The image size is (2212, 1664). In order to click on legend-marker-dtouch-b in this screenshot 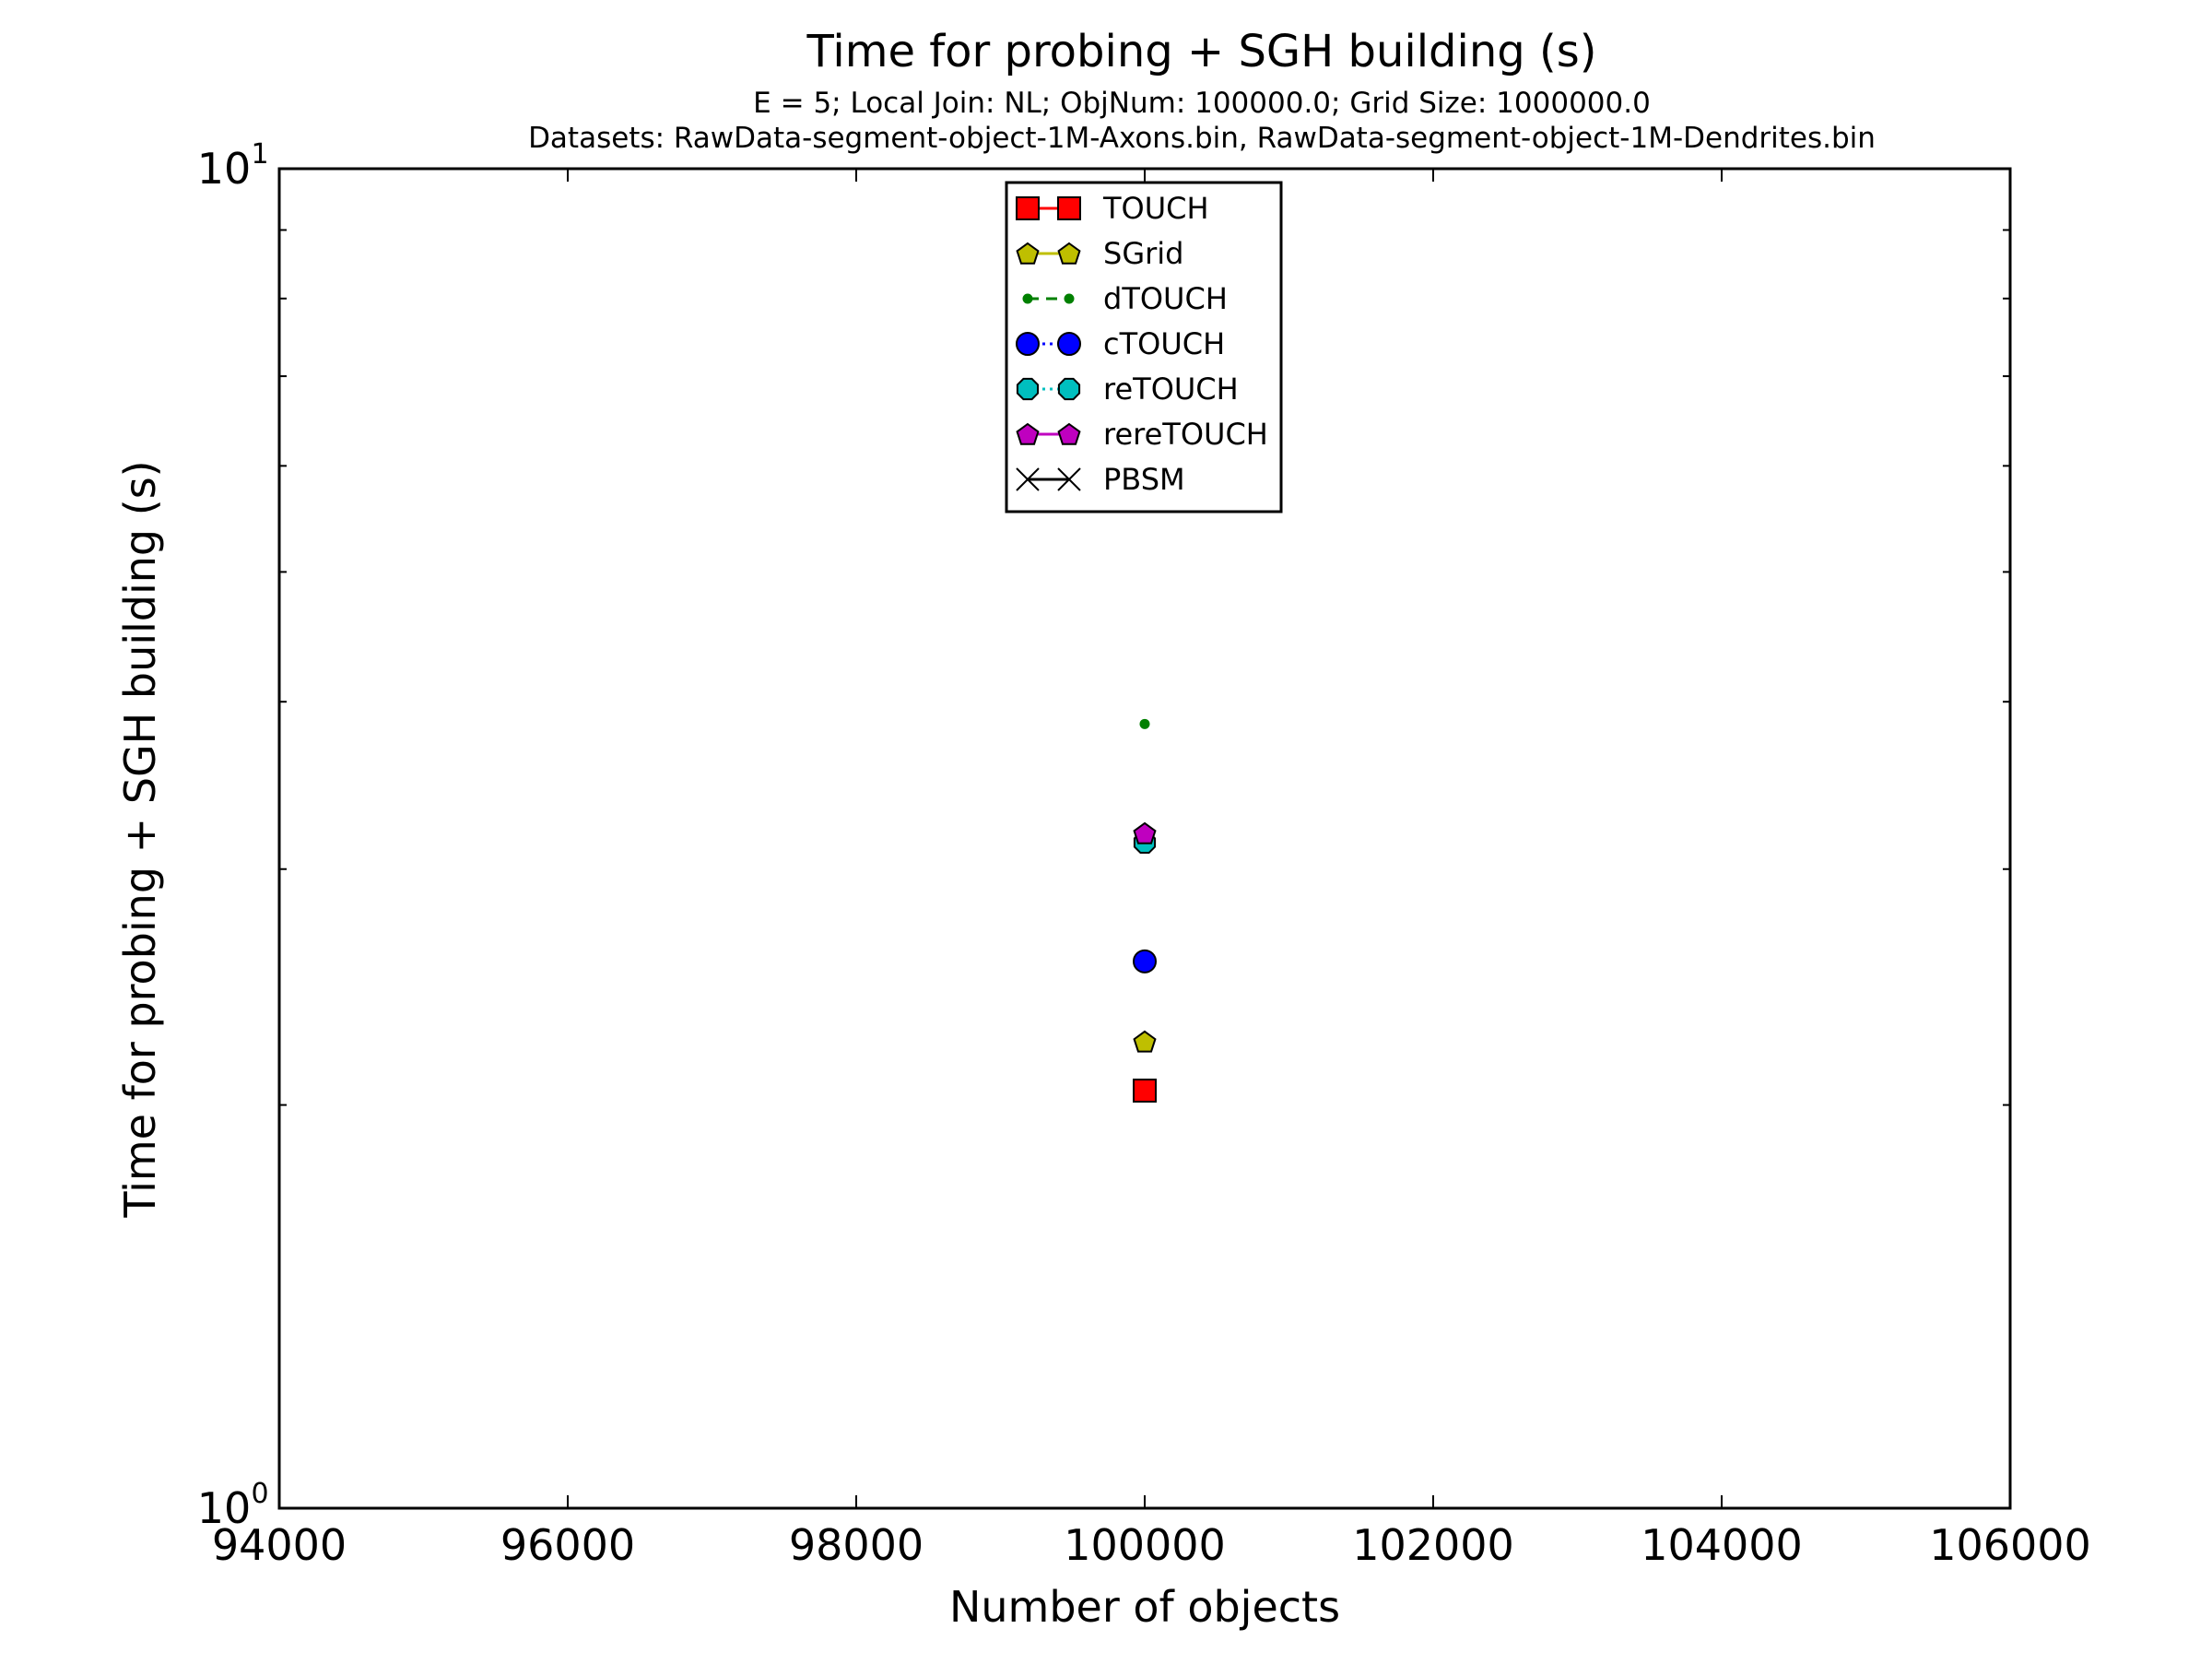, I will do `click(1069, 298)`.